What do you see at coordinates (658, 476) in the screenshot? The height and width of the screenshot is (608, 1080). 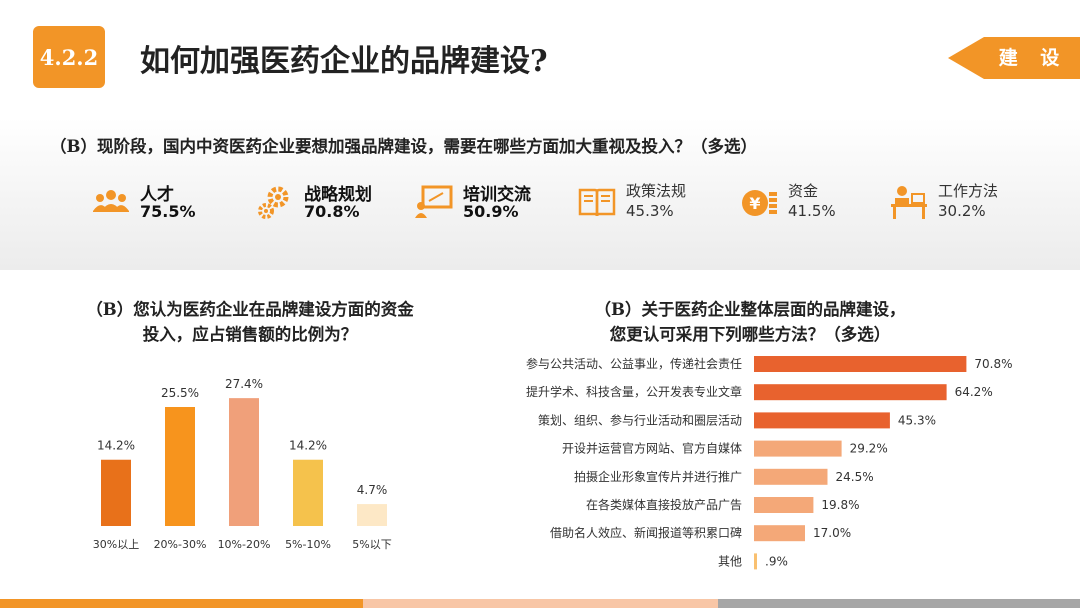 I see `category-label: 拍摄企业形象宣传片并进行推广` at bounding box center [658, 476].